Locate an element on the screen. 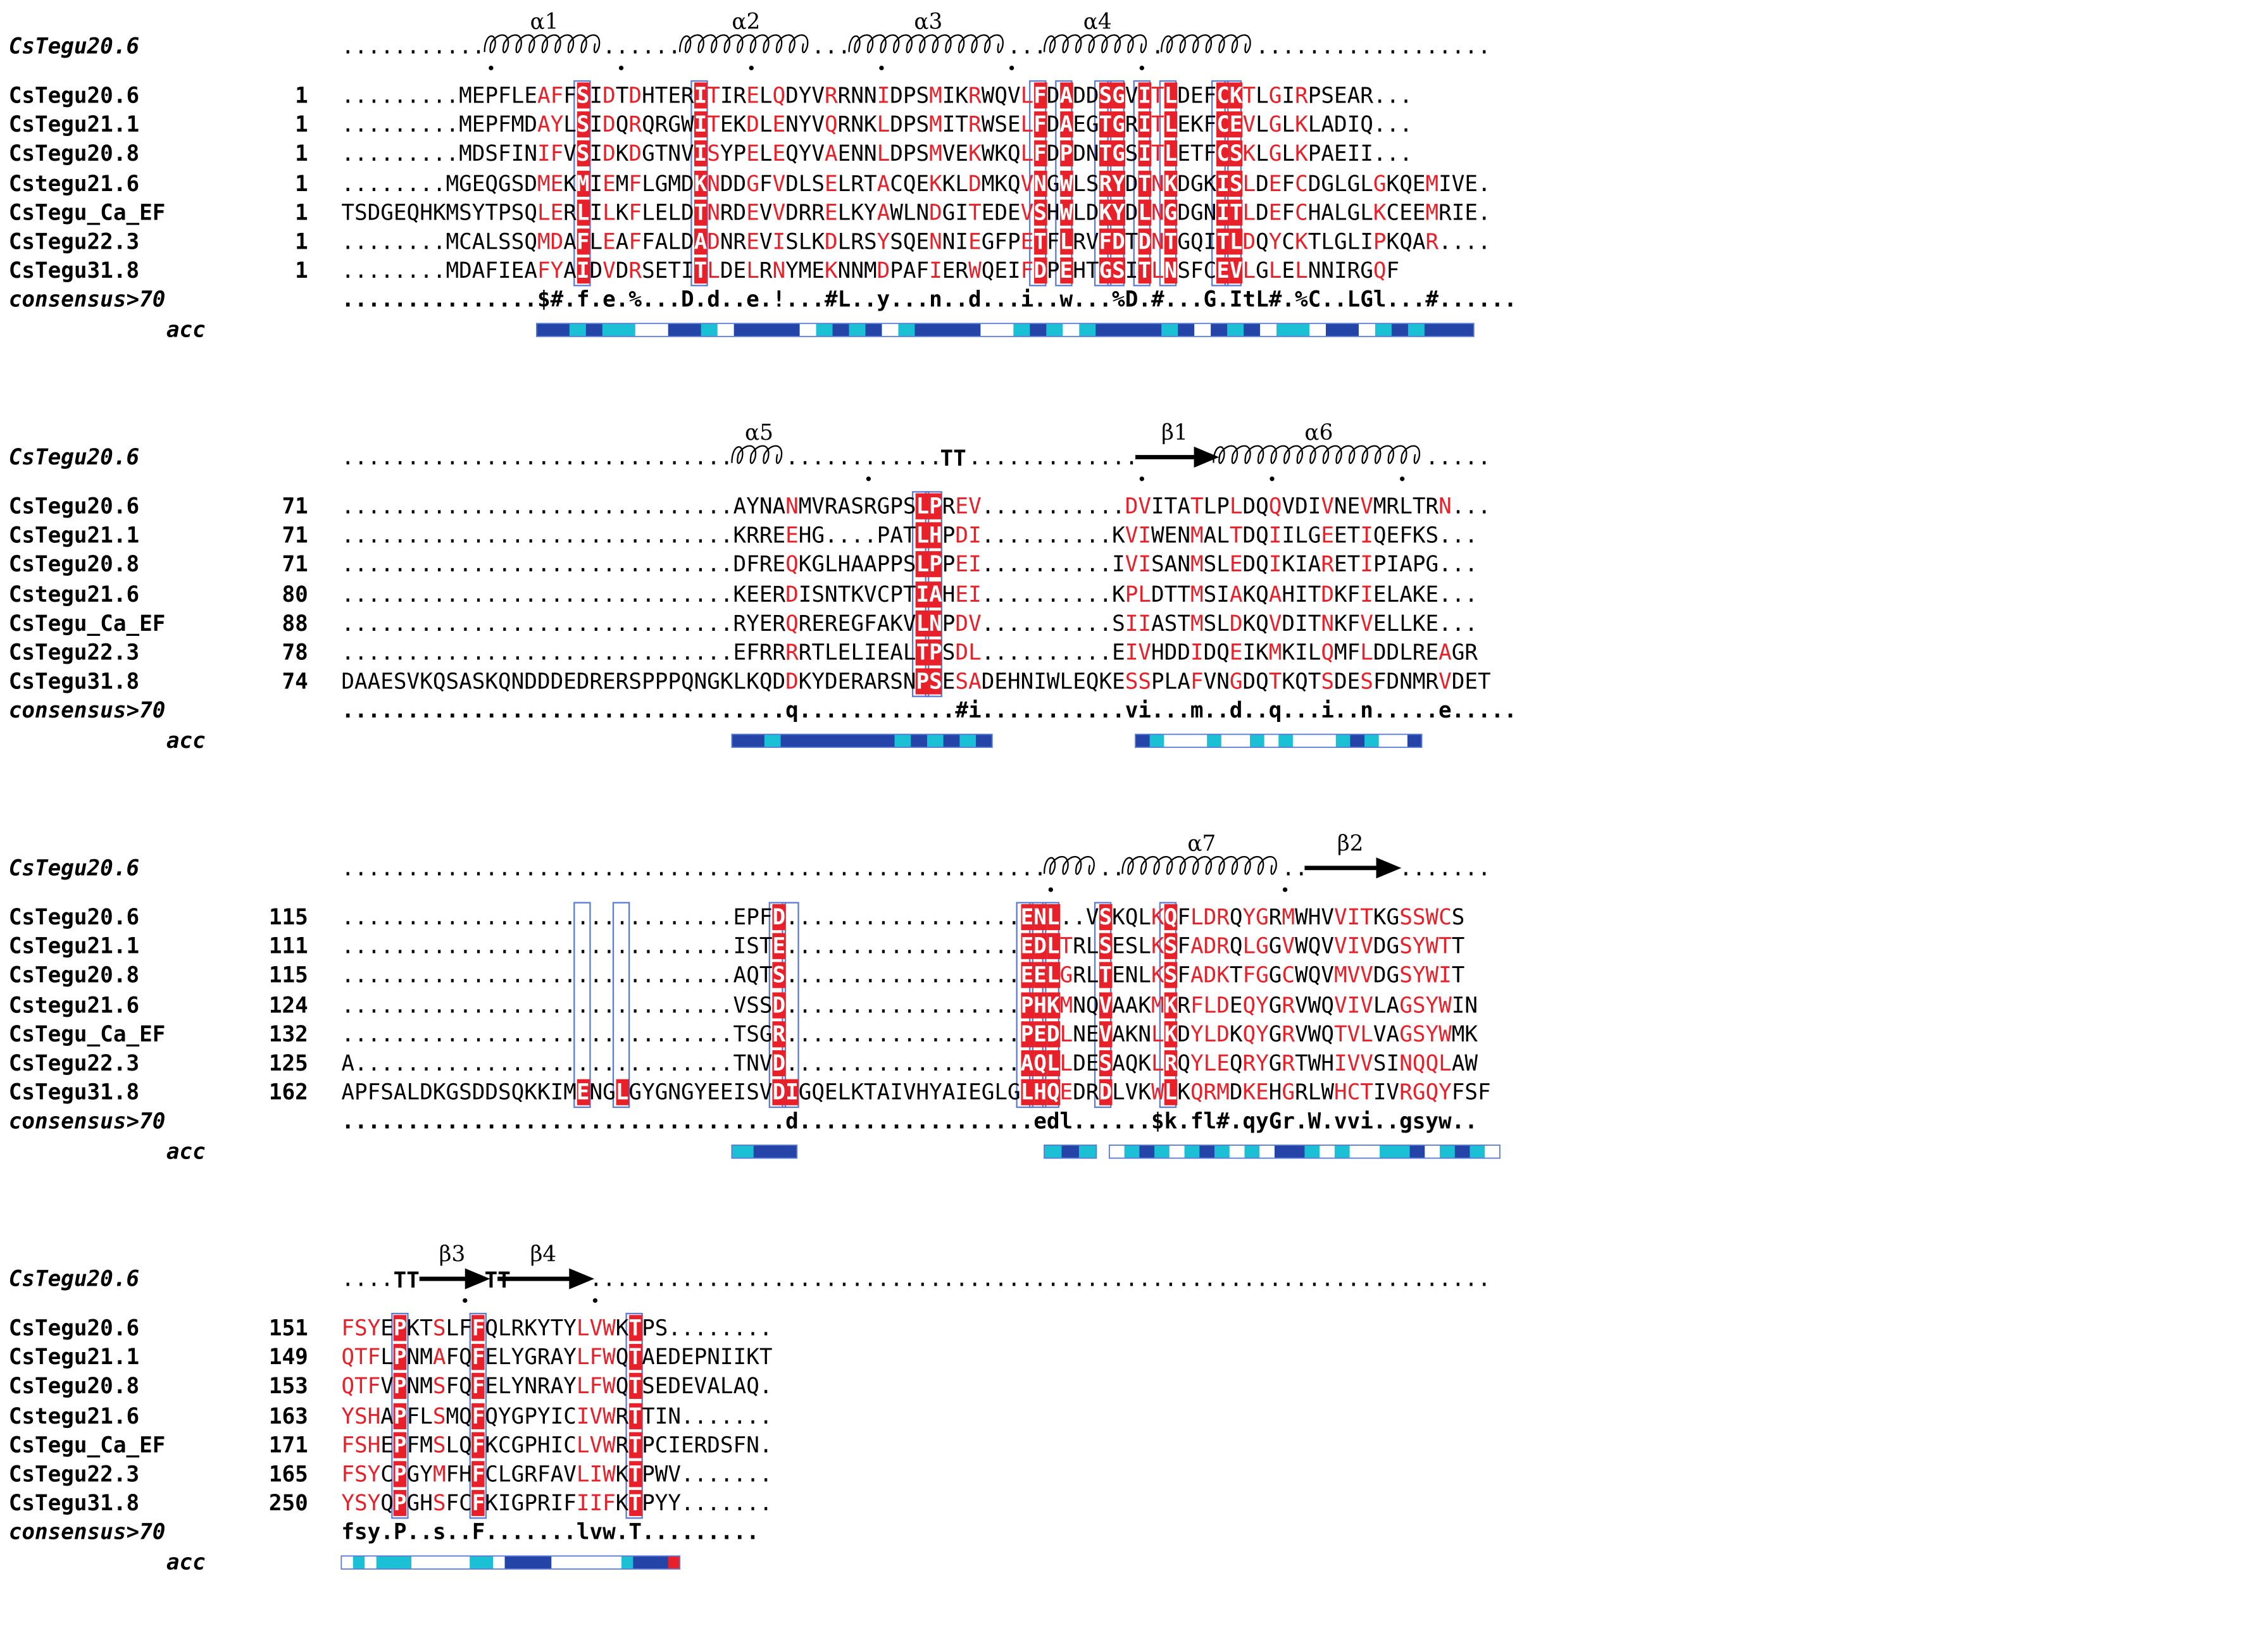  secondary-structure: TT TT is located at coordinates (510, 1419).